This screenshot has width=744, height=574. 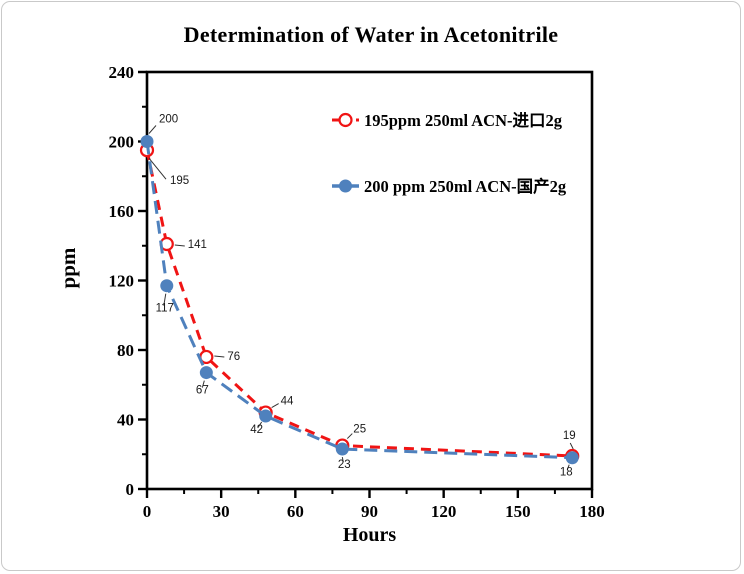 What do you see at coordinates (465, 186) in the screenshot?
I see `legend-label: 200 ppm 250ml ACN-国产2g` at bounding box center [465, 186].